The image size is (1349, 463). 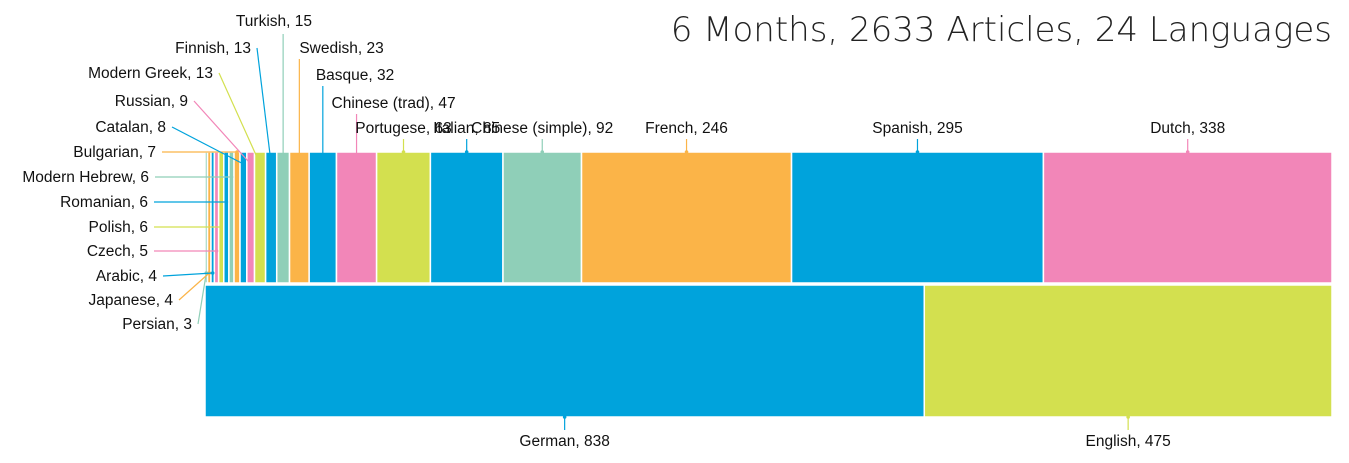 What do you see at coordinates (150, 73) in the screenshot?
I see `label-modern-greek: Modern Greek, 13` at bounding box center [150, 73].